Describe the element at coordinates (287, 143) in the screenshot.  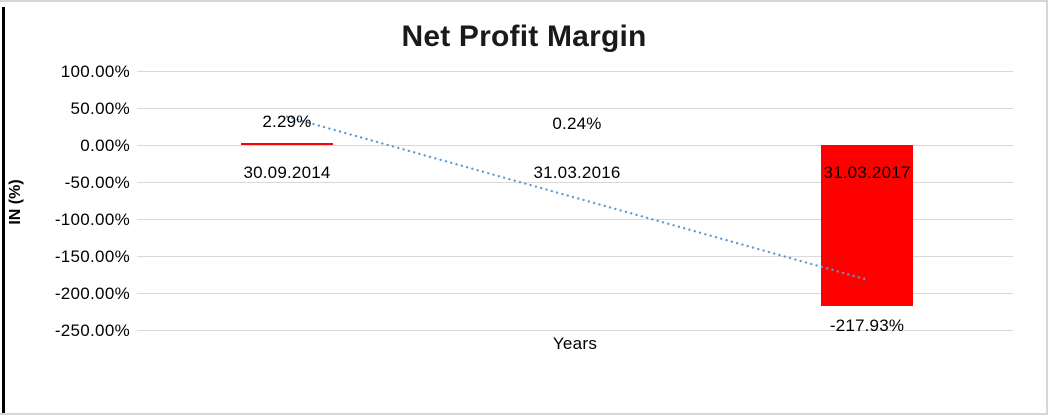
I see `bar-30.09.2014` at that location.